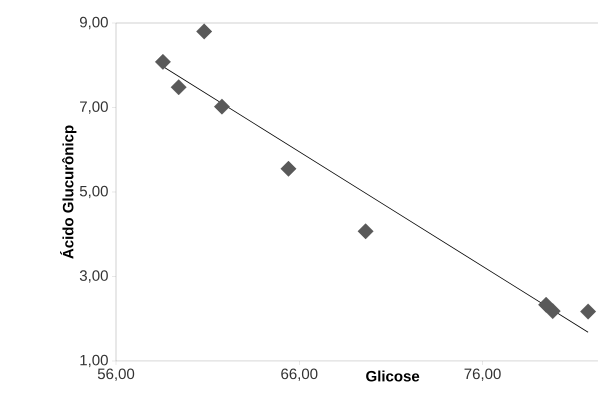 The width and height of the screenshot is (598, 410). Describe the element at coordinates (94, 23) in the screenshot. I see `y-tick-label: 9,00` at that location.